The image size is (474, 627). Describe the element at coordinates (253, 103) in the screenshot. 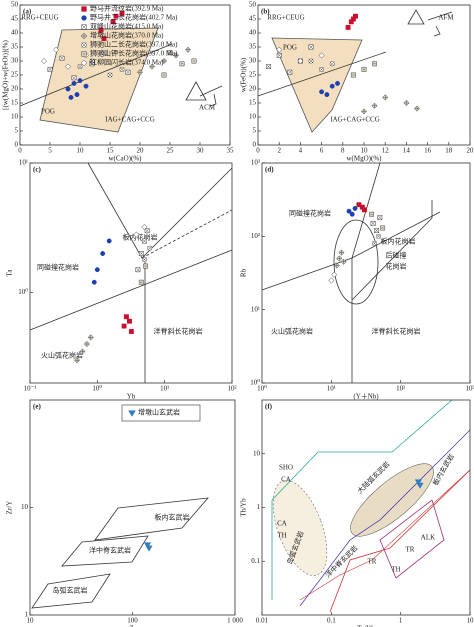

I see `y-tick-label: 15` at that location.